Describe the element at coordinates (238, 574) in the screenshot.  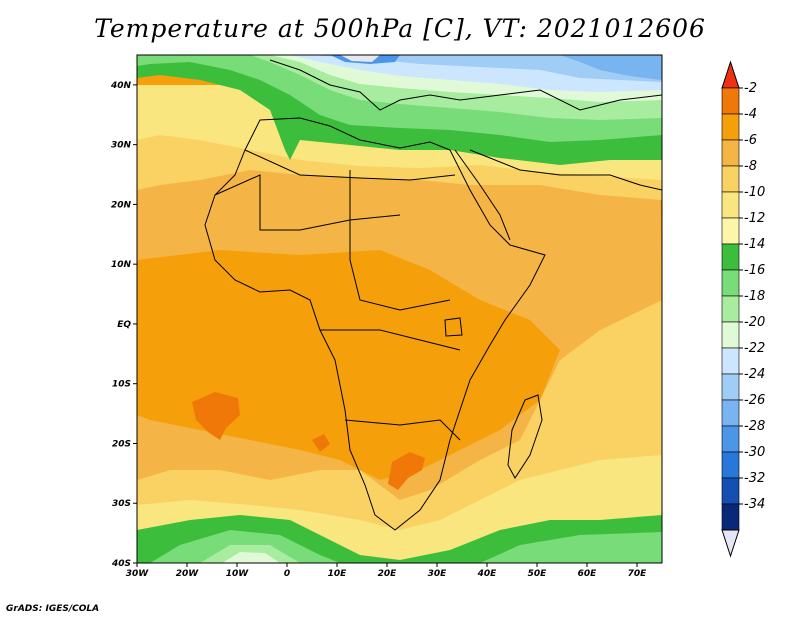
I see `lon-tick-label: 10W` at that location.